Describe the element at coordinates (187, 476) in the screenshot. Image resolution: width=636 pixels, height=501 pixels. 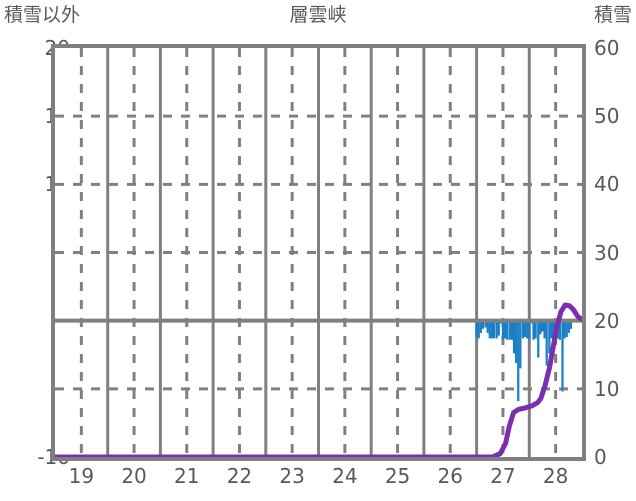
I see `x-tick-21: 21` at that location.